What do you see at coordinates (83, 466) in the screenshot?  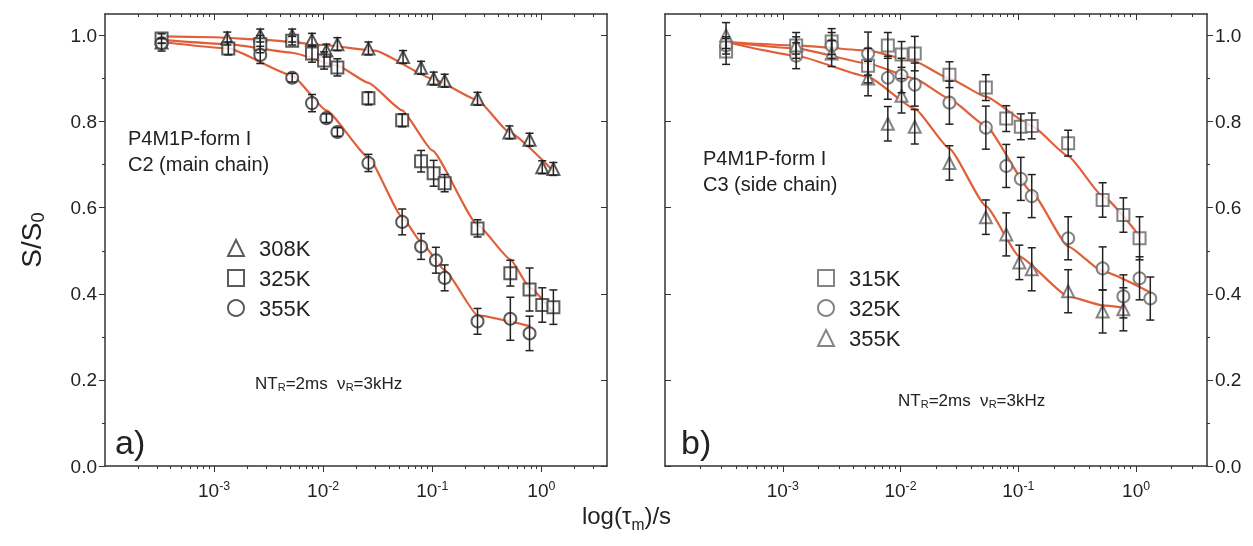 I see `y-tick-label: 0.0` at bounding box center [83, 466].